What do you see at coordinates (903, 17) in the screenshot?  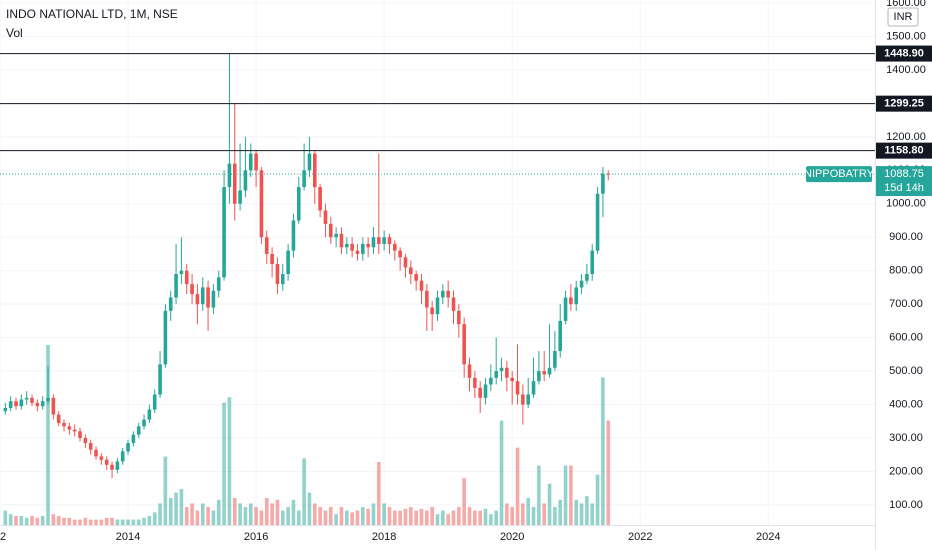 I see `currency-label: INR` at bounding box center [903, 17].